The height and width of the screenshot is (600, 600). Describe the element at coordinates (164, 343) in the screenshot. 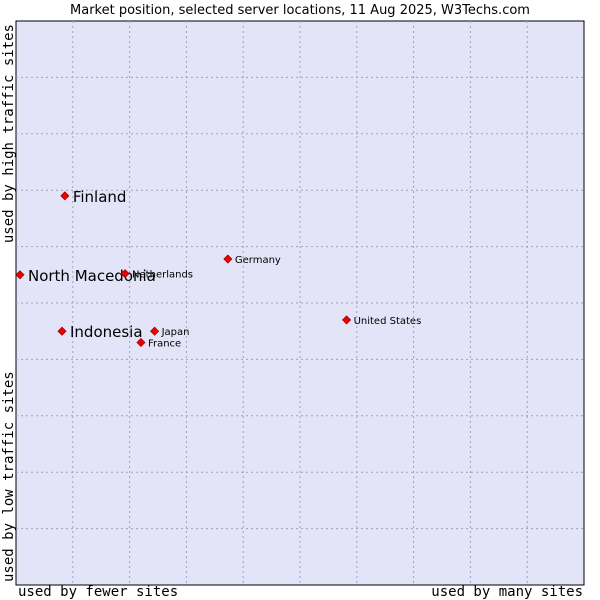

I see `point-label: France` at that location.